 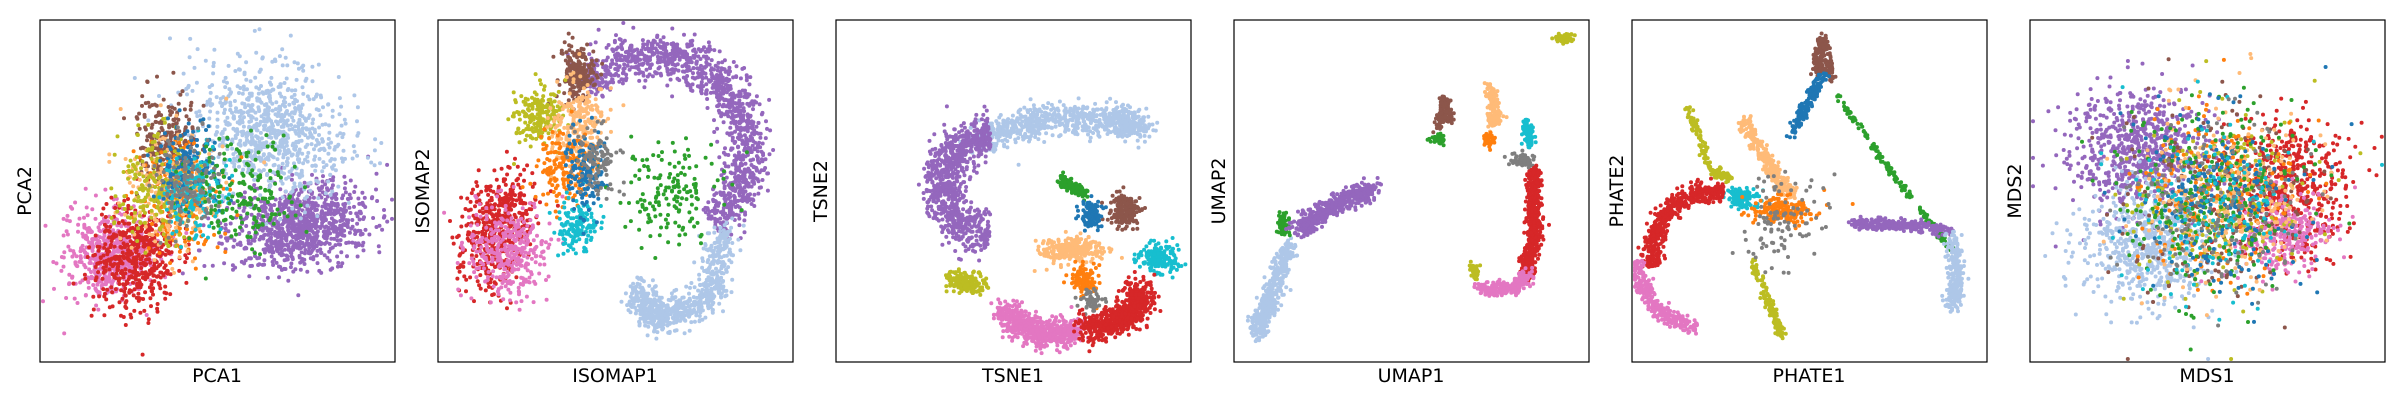 I want to click on pca-axes-frame, so click(x=217, y=191).